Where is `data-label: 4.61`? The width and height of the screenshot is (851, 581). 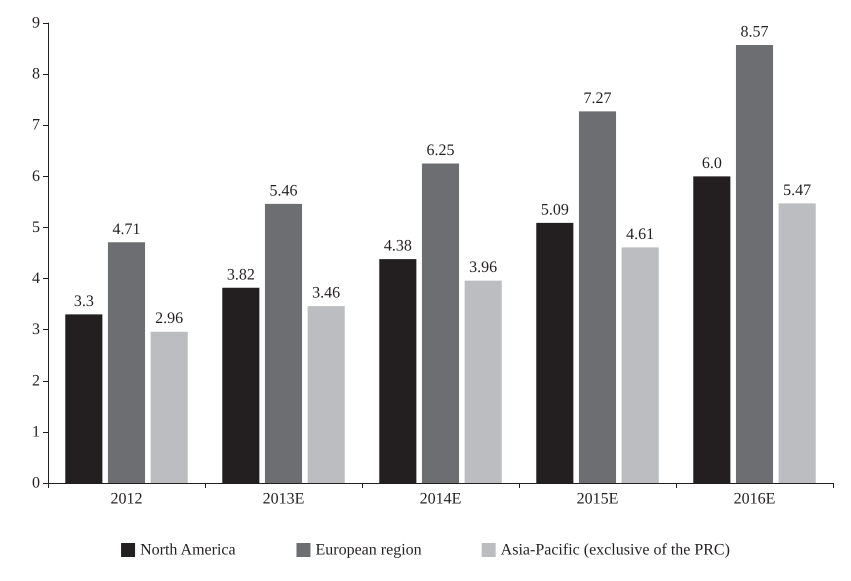
data-label: 4.61 is located at coordinates (640, 234).